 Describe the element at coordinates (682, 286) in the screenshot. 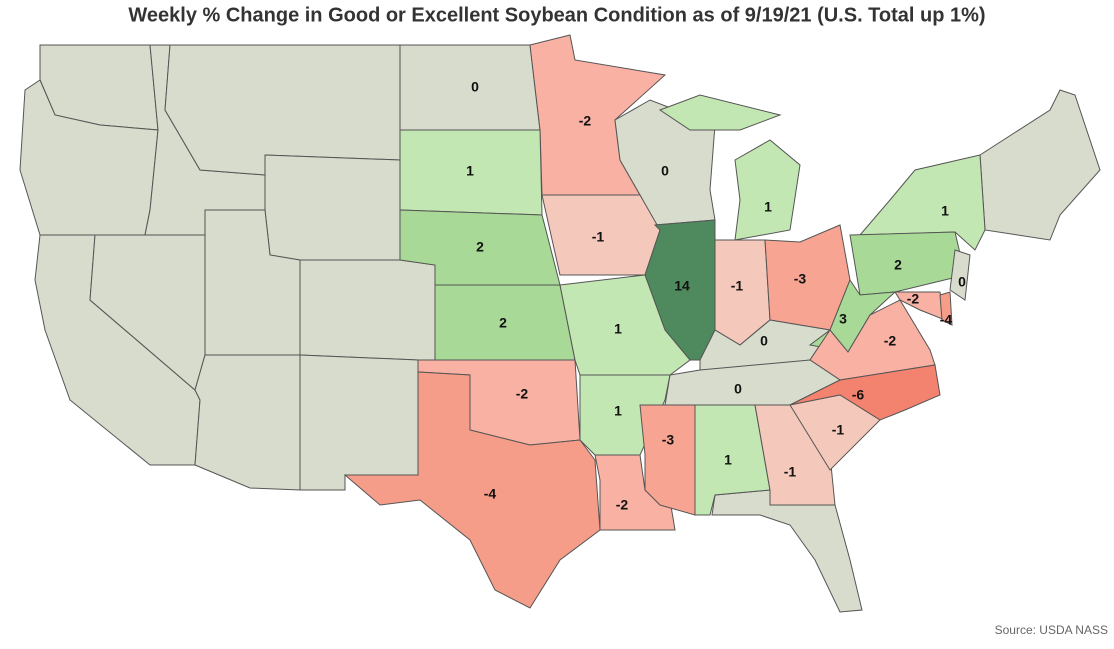

I see `state-value-label: 14` at that location.